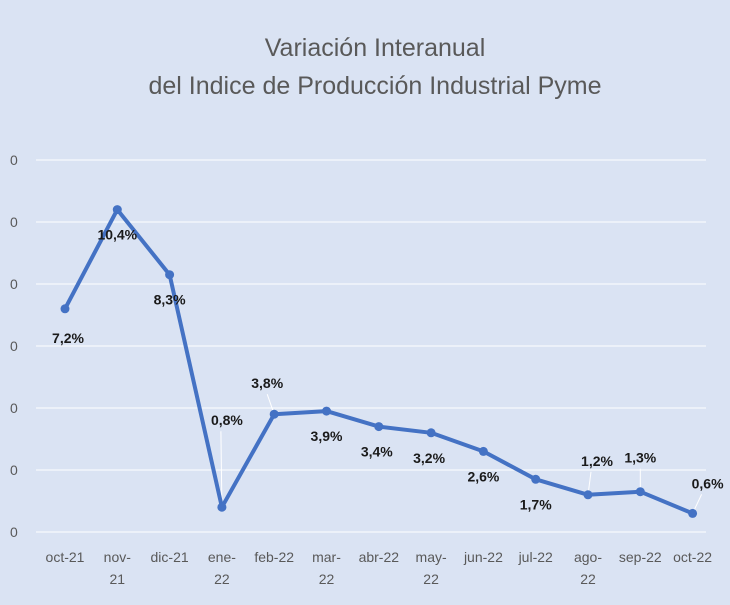 The height and width of the screenshot is (605, 730). What do you see at coordinates (267, 383) in the screenshot?
I see `data-label: 3,8%` at bounding box center [267, 383].